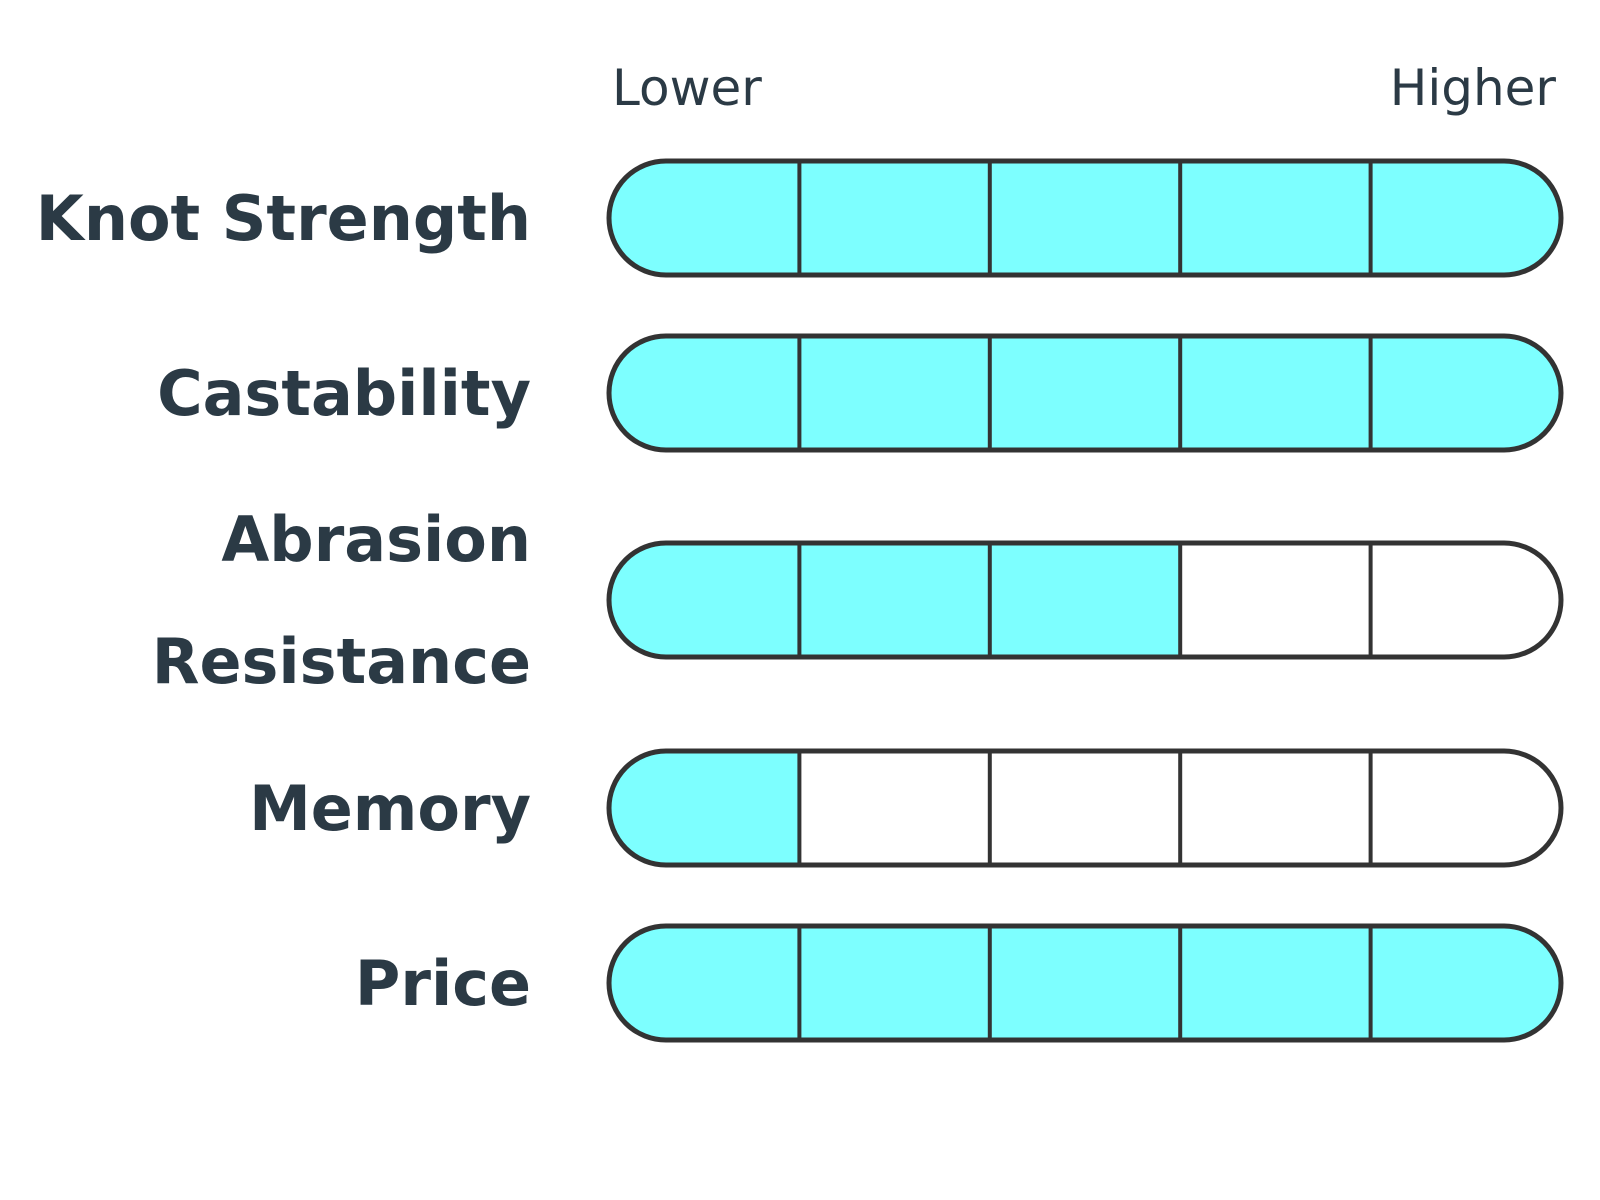  Describe the element at coordinates (390, 808) in the screenshot. I see `row-label: Memory` at that location.